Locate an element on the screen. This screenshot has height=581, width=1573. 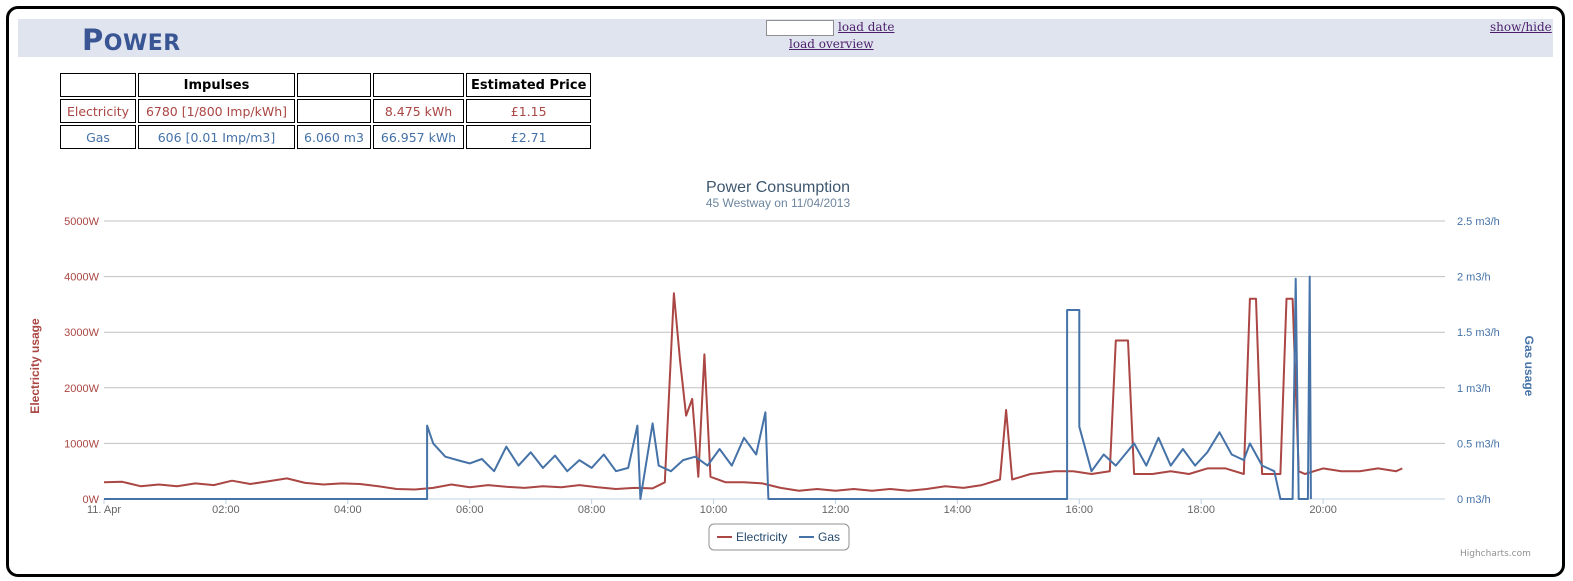
load-overview-link: load overview is located at coordinates (831, 44).